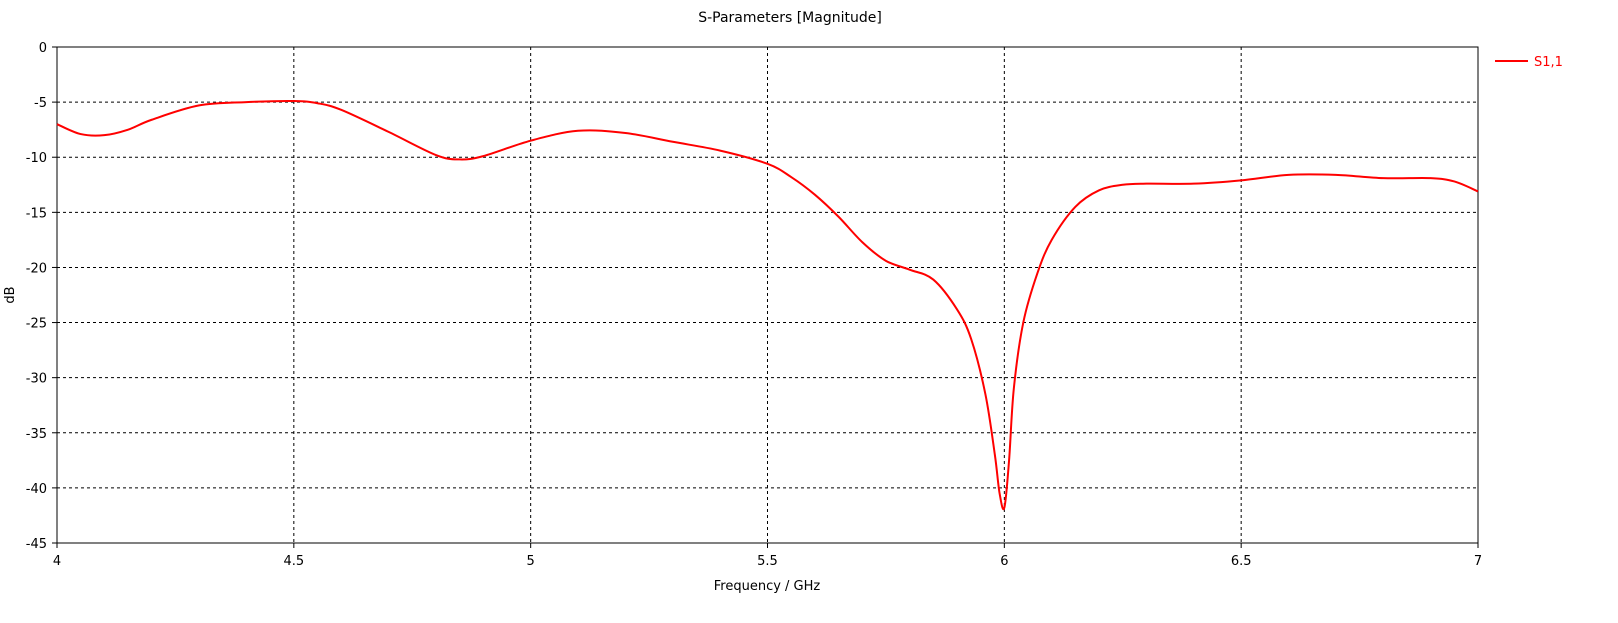  What do you see at coordinates (36, 158) in the screenshot?
I see `y-tick-label: -10` at bounding box center [36, 158].